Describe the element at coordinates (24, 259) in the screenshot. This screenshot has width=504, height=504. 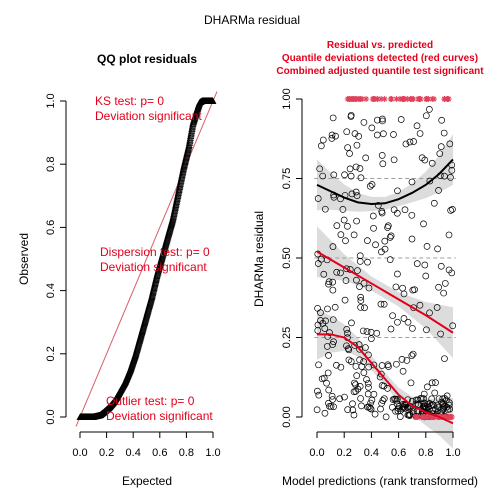
I see `qq-y-axis-label: Observed` at that location.